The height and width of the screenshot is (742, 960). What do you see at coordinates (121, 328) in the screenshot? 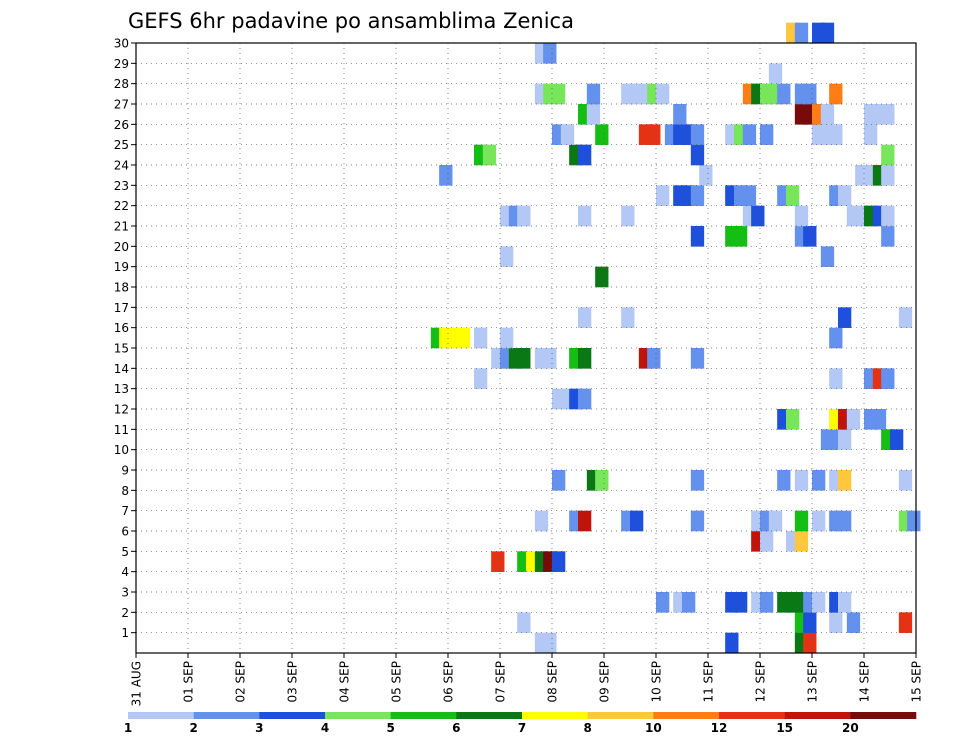
I see `y-tick-label: 16` at bounding box center [121, 328].